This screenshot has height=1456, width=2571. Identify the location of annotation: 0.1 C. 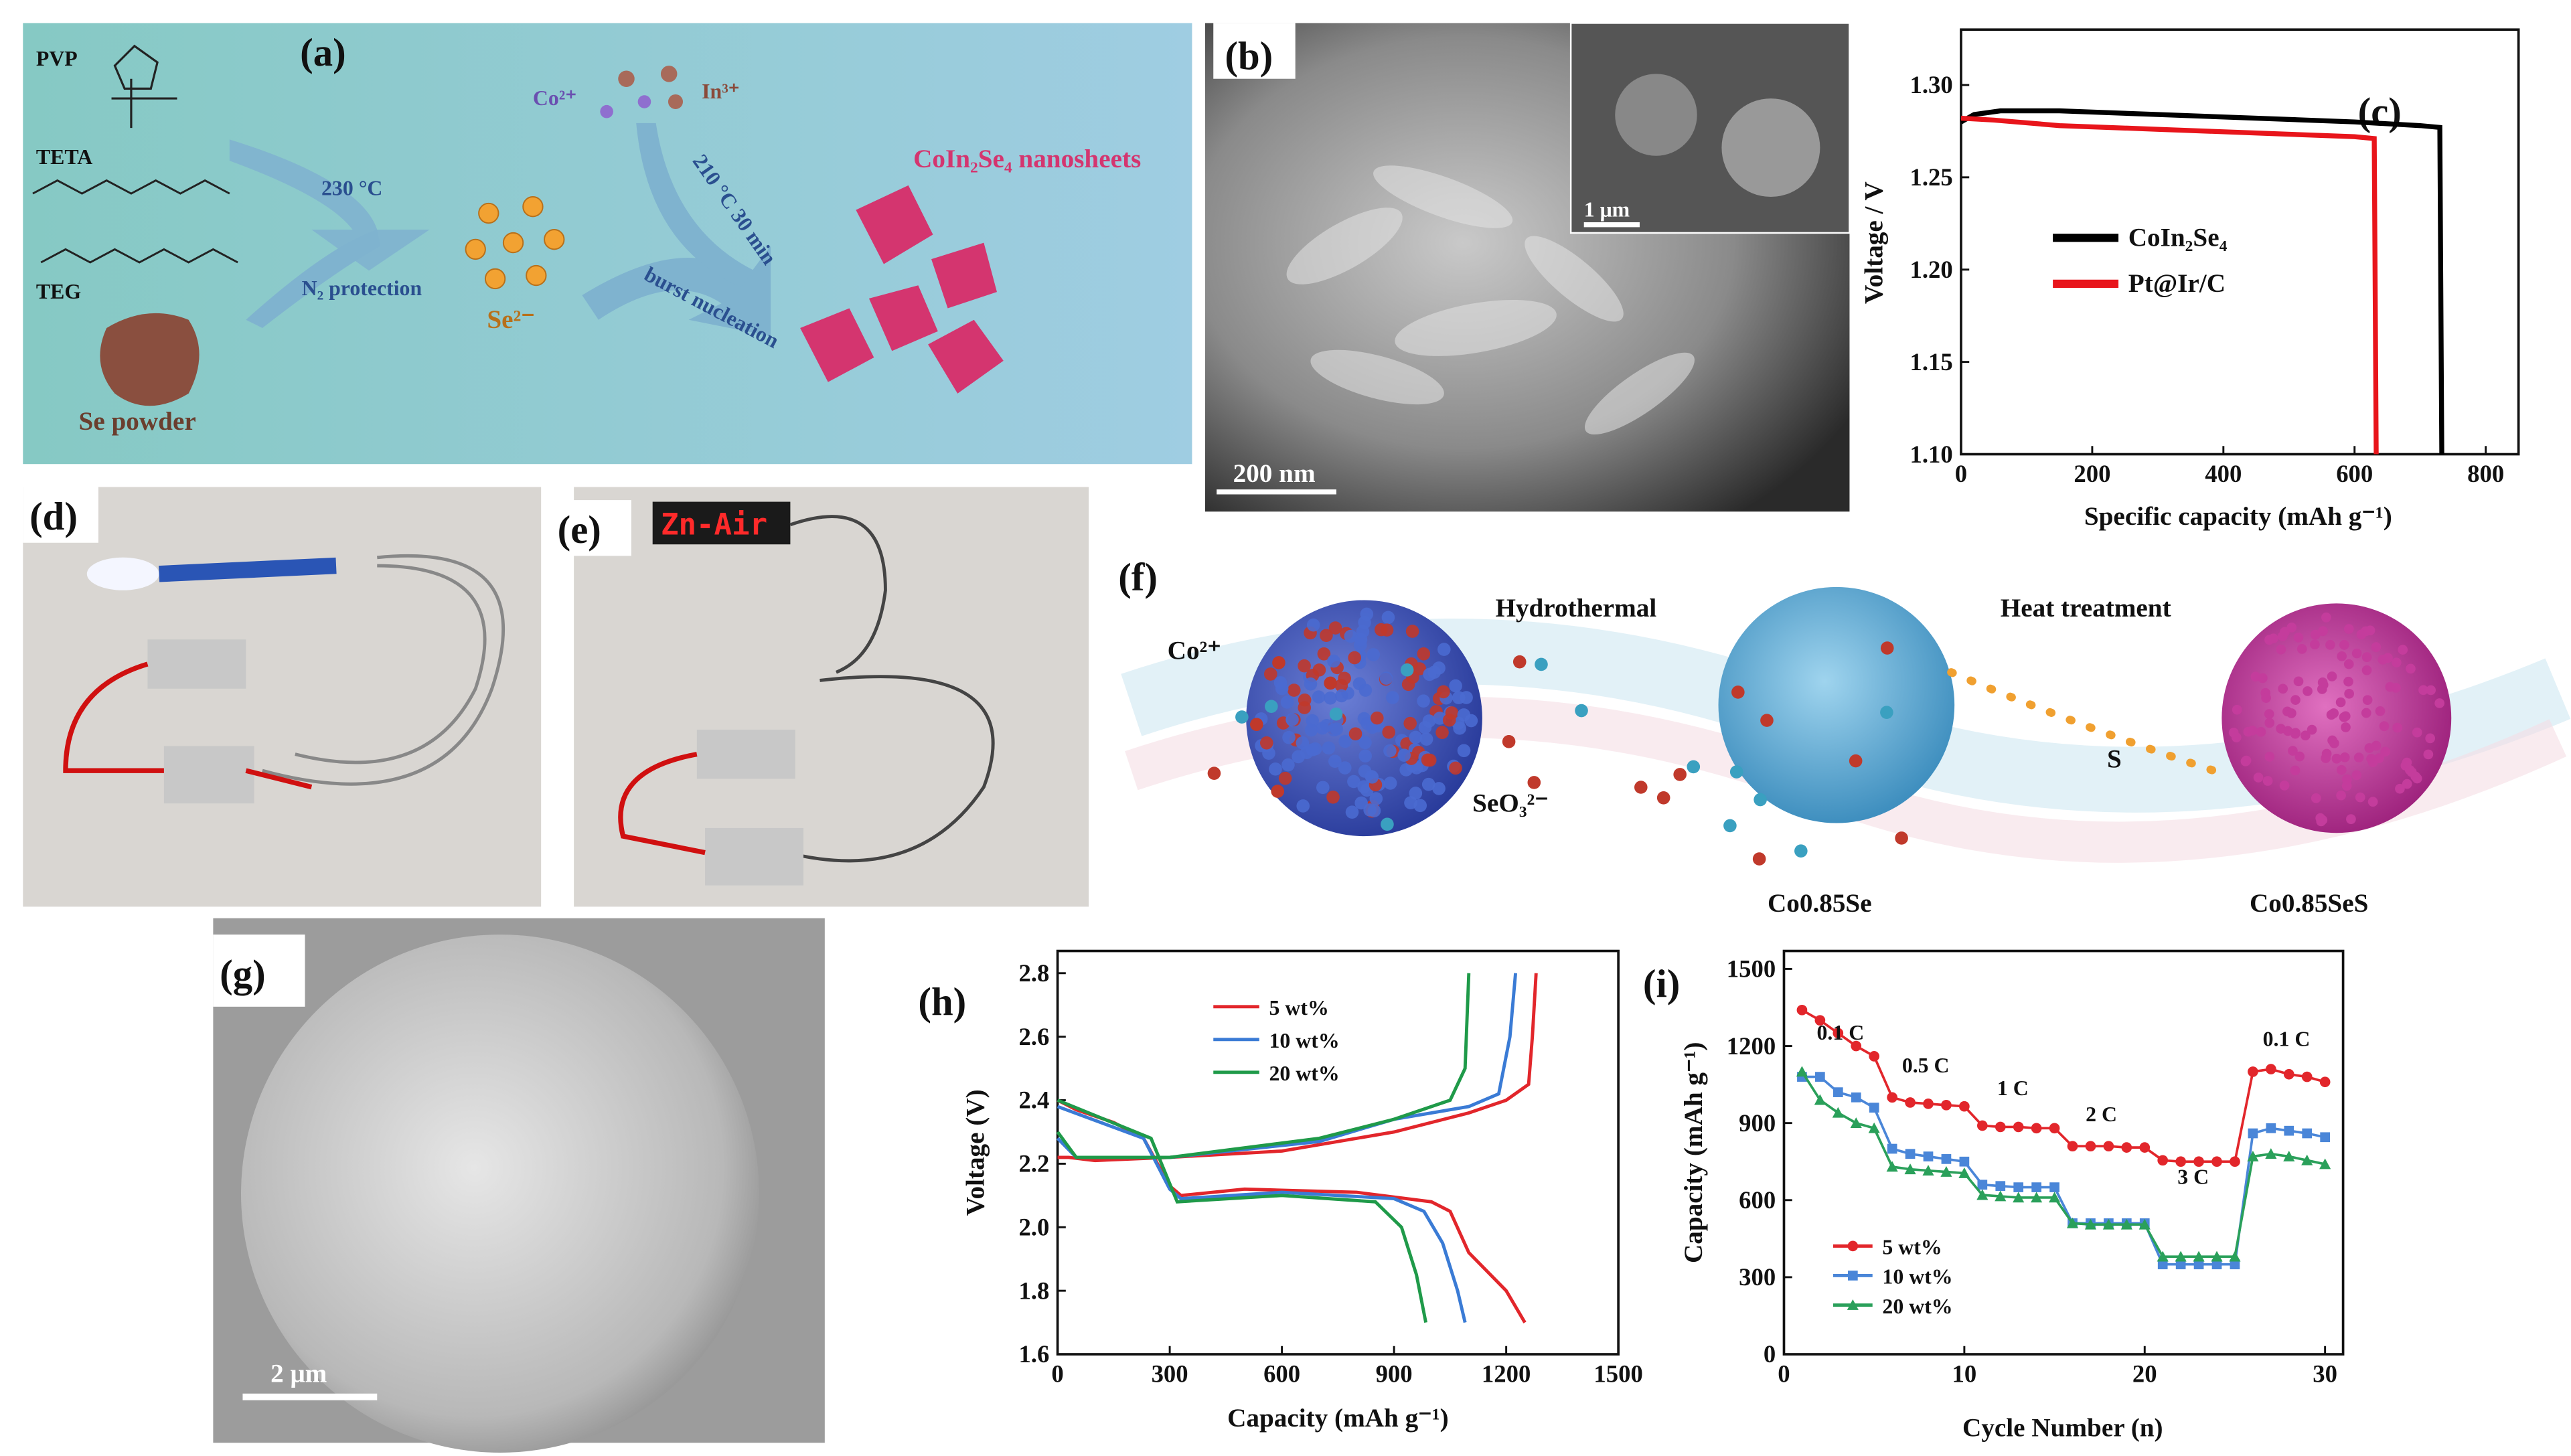
(1840, 1032).